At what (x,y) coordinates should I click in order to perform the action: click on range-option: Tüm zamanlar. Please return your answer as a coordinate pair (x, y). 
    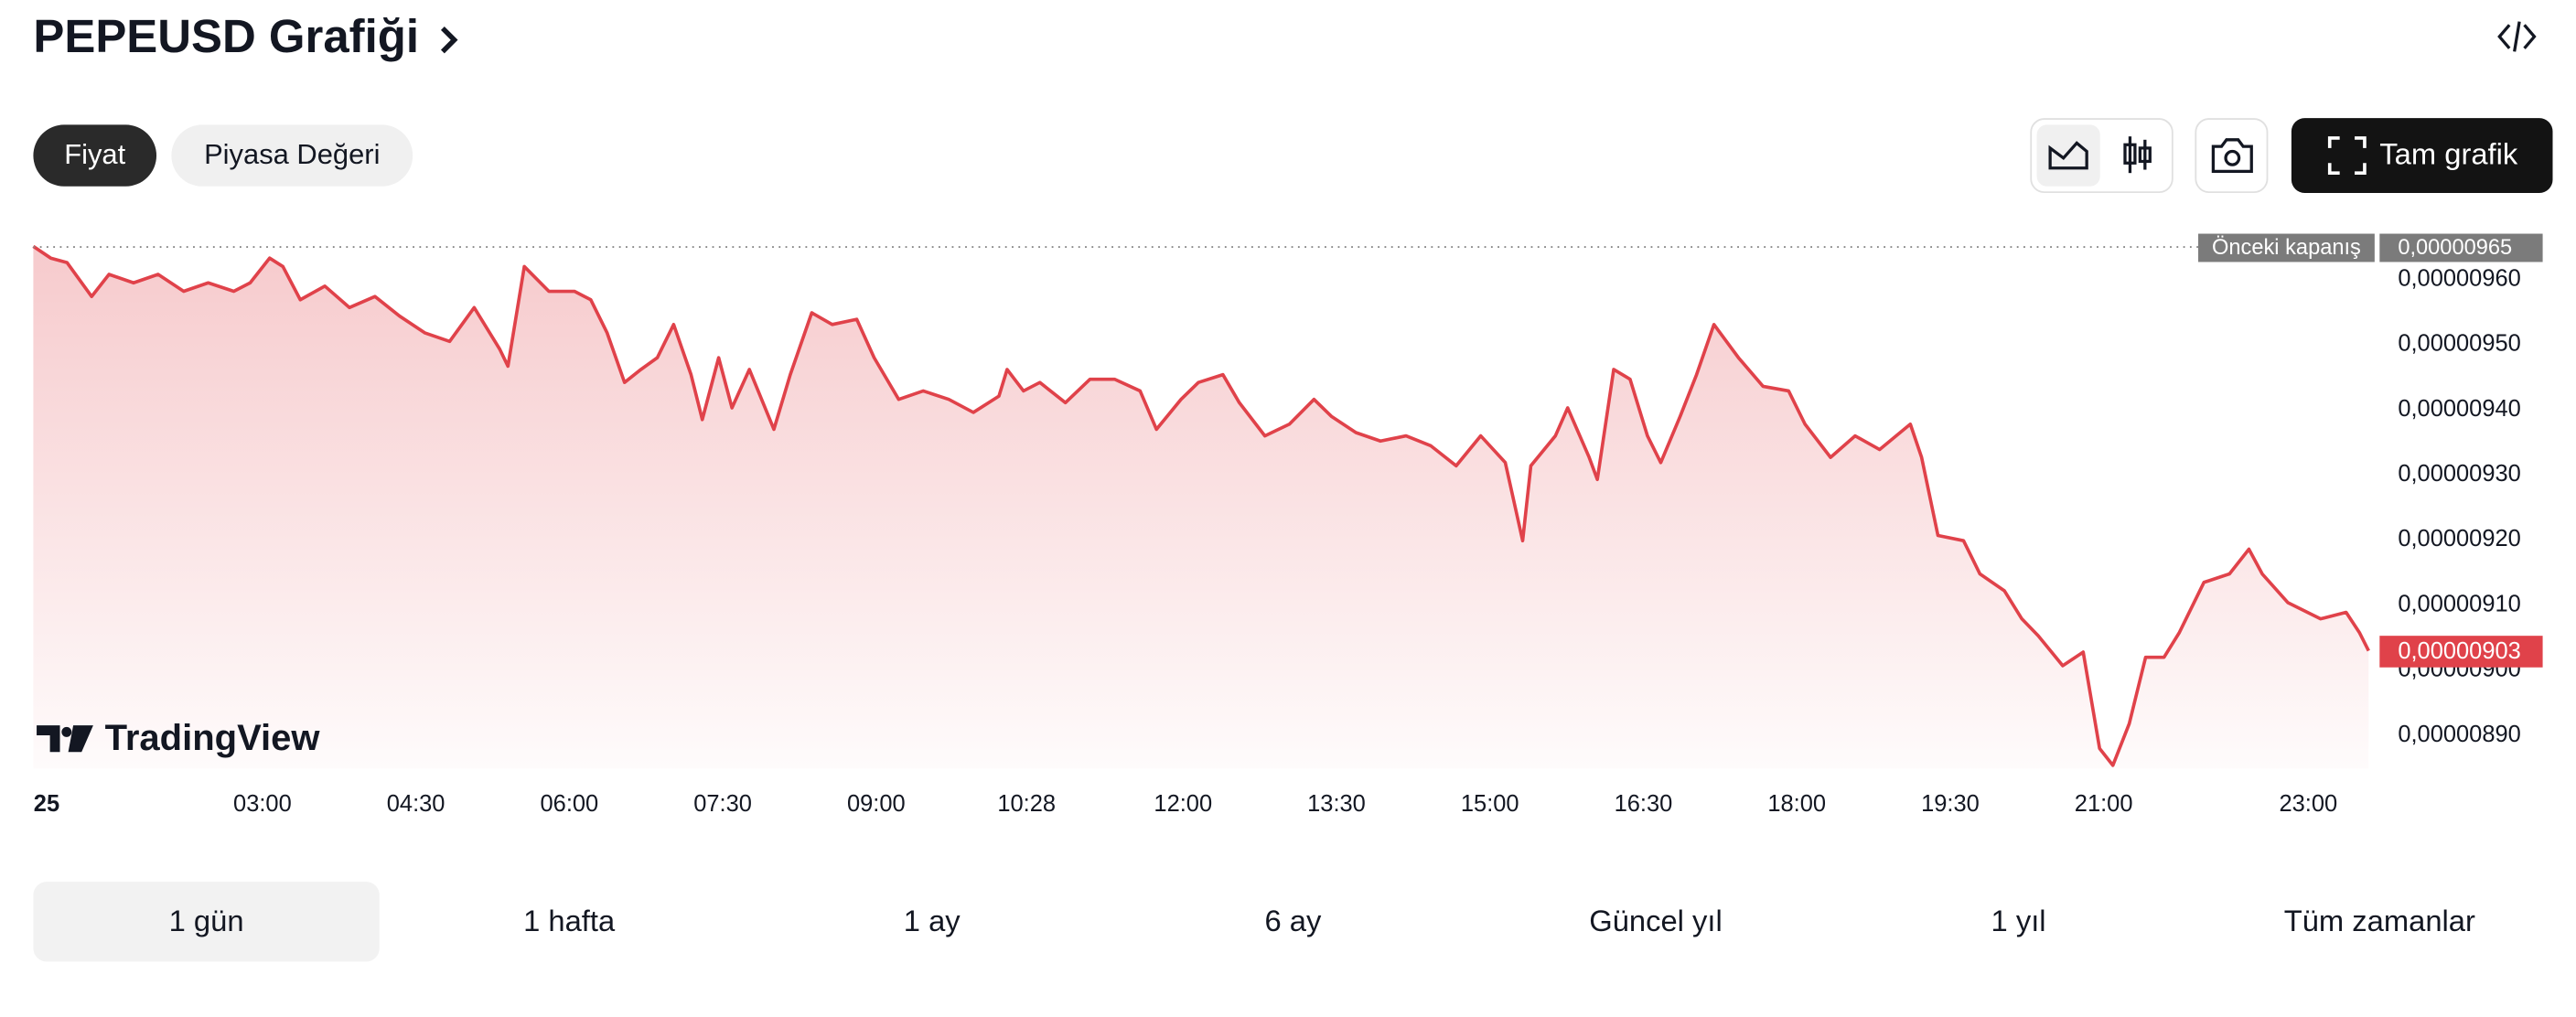
    Looking at the image, I should click on (2380, 920).